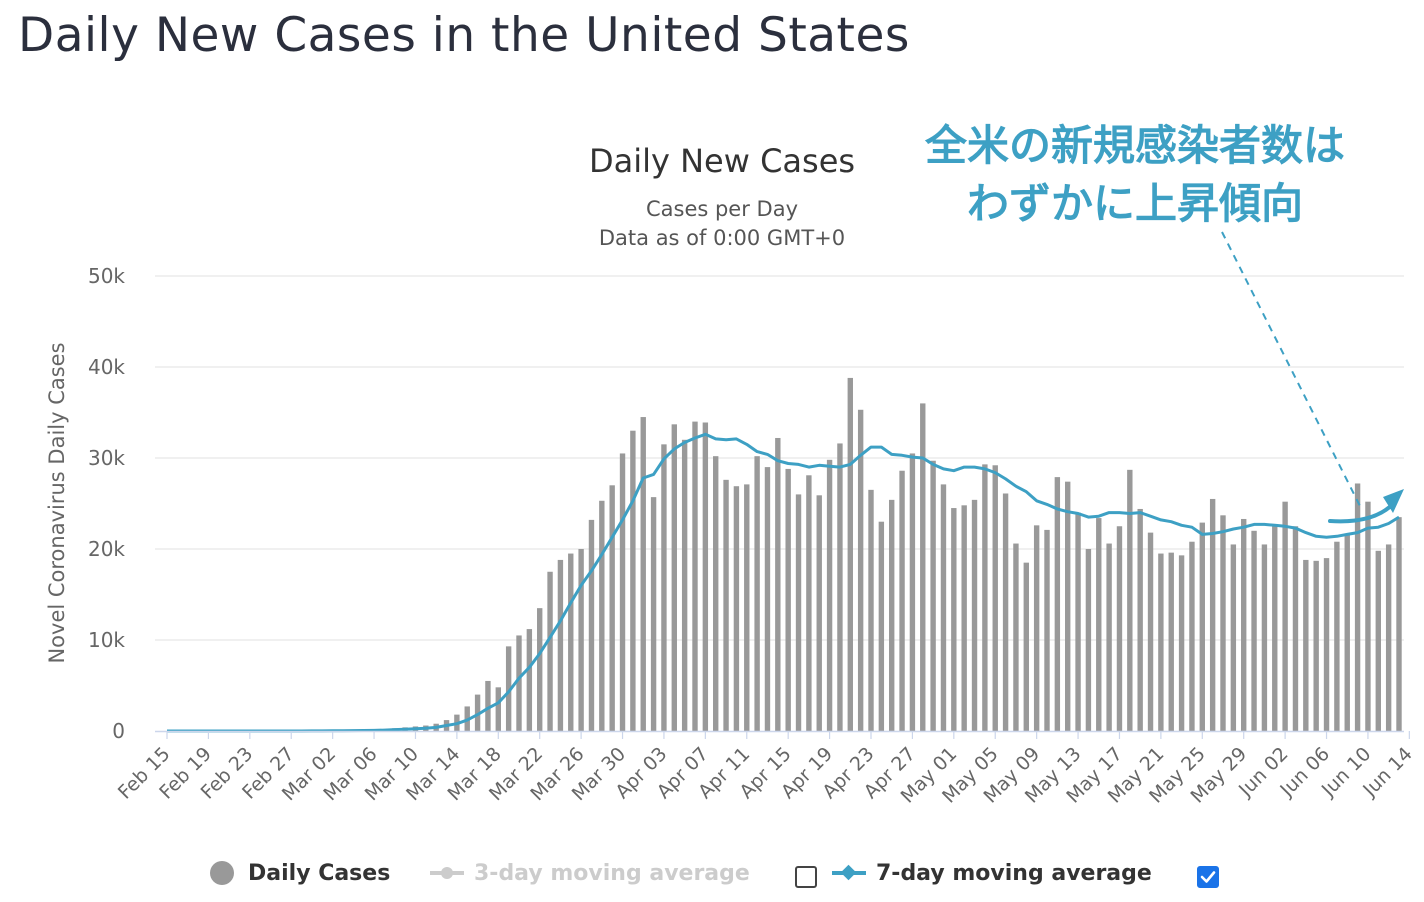  I want to click on checkbox-7day, so click(1208, 877).